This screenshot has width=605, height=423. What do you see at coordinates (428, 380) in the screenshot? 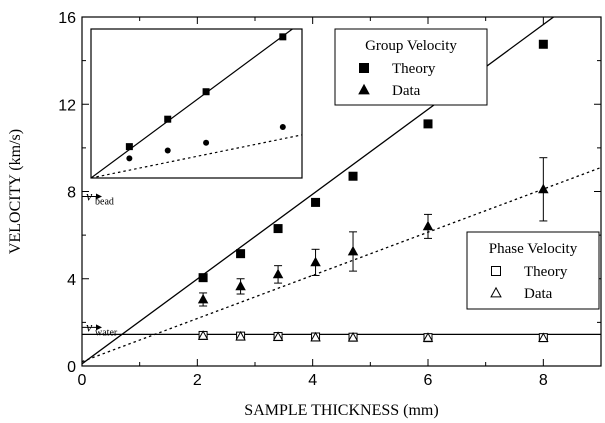
I see `x-tick-label: 6` at bounding box center [428, 380].